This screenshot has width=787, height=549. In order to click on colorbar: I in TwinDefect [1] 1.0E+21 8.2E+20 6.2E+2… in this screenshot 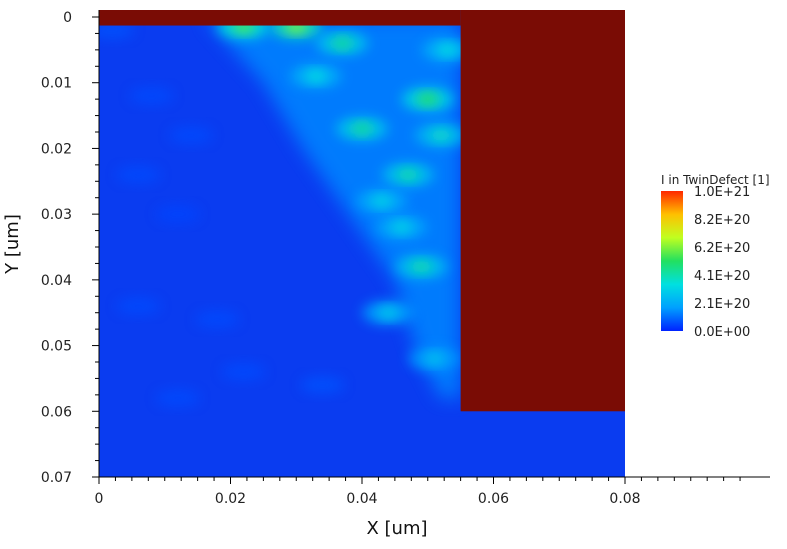, I will do `click(715, 256)`.